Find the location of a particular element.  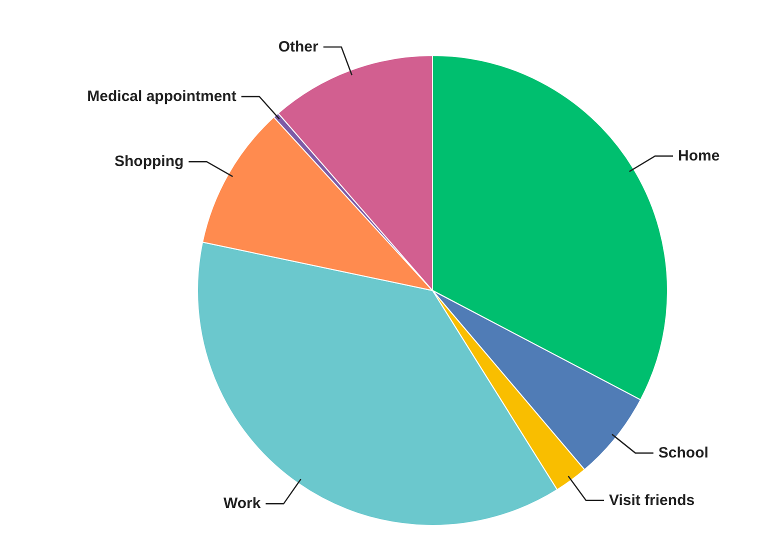

slice-label: Shopping is located at coordinates (149, 161).